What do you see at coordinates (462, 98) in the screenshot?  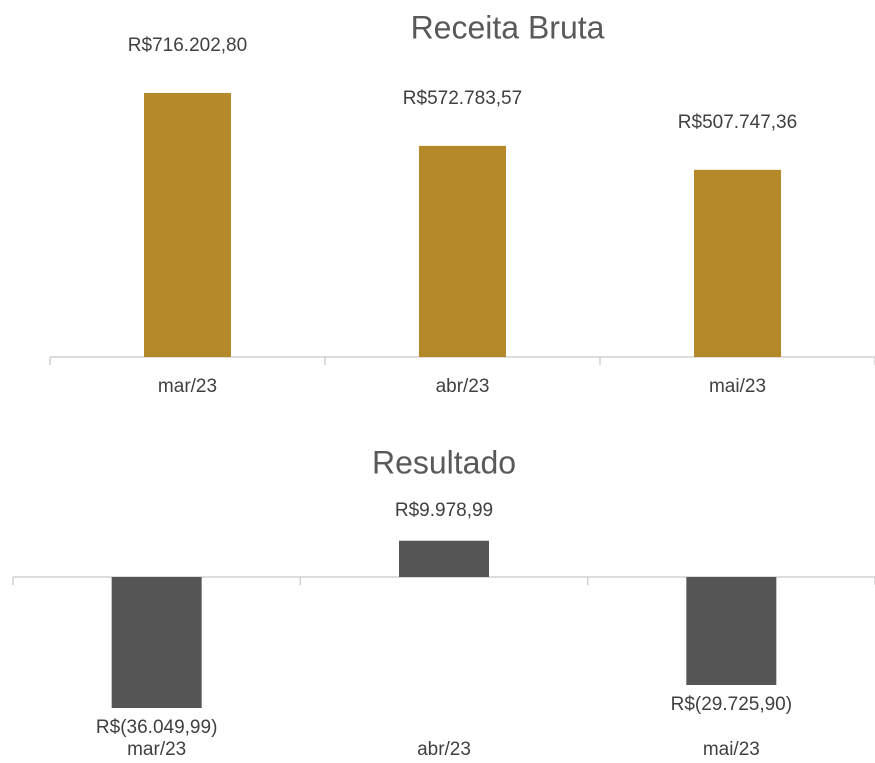 I see `data-label: R$572.783,57` at bounding box center [462, 98].